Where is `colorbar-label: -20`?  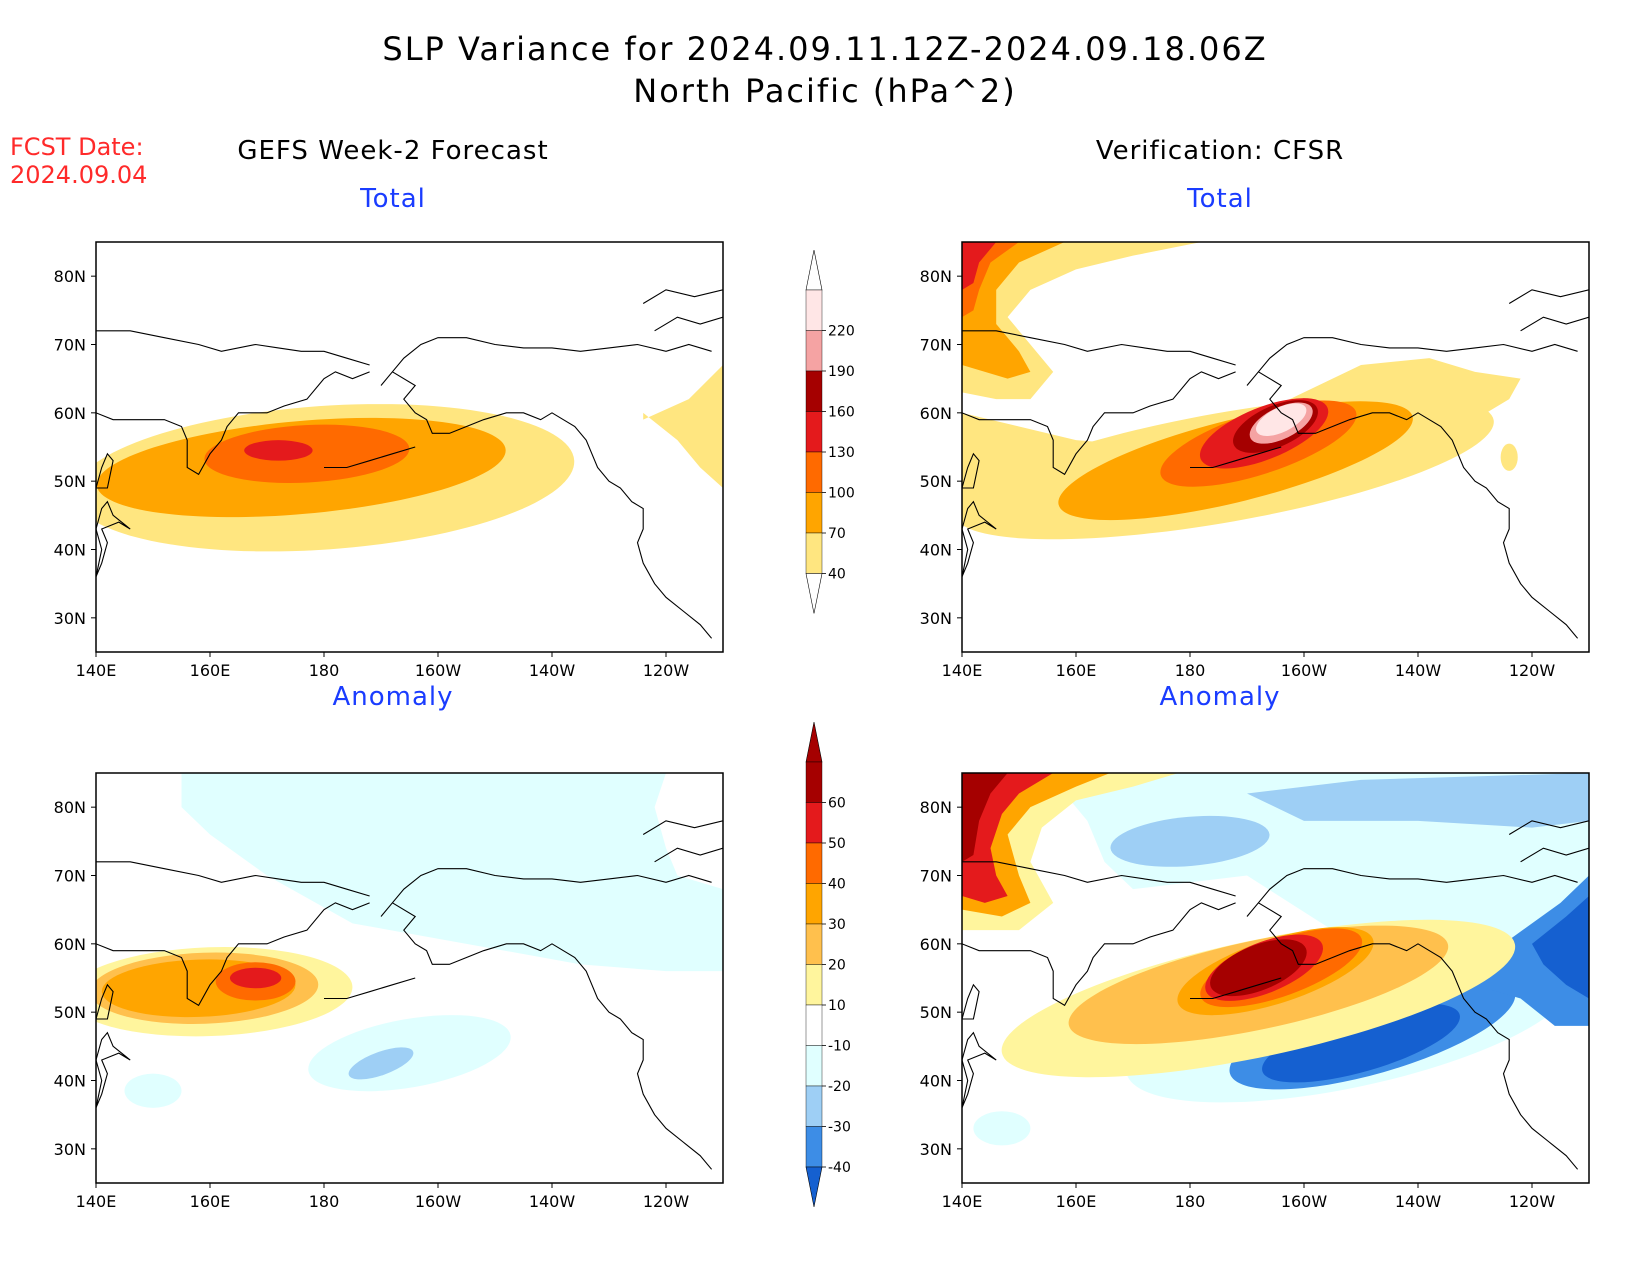
colorbar-label: -20 is located at coordinates (839, 1087).